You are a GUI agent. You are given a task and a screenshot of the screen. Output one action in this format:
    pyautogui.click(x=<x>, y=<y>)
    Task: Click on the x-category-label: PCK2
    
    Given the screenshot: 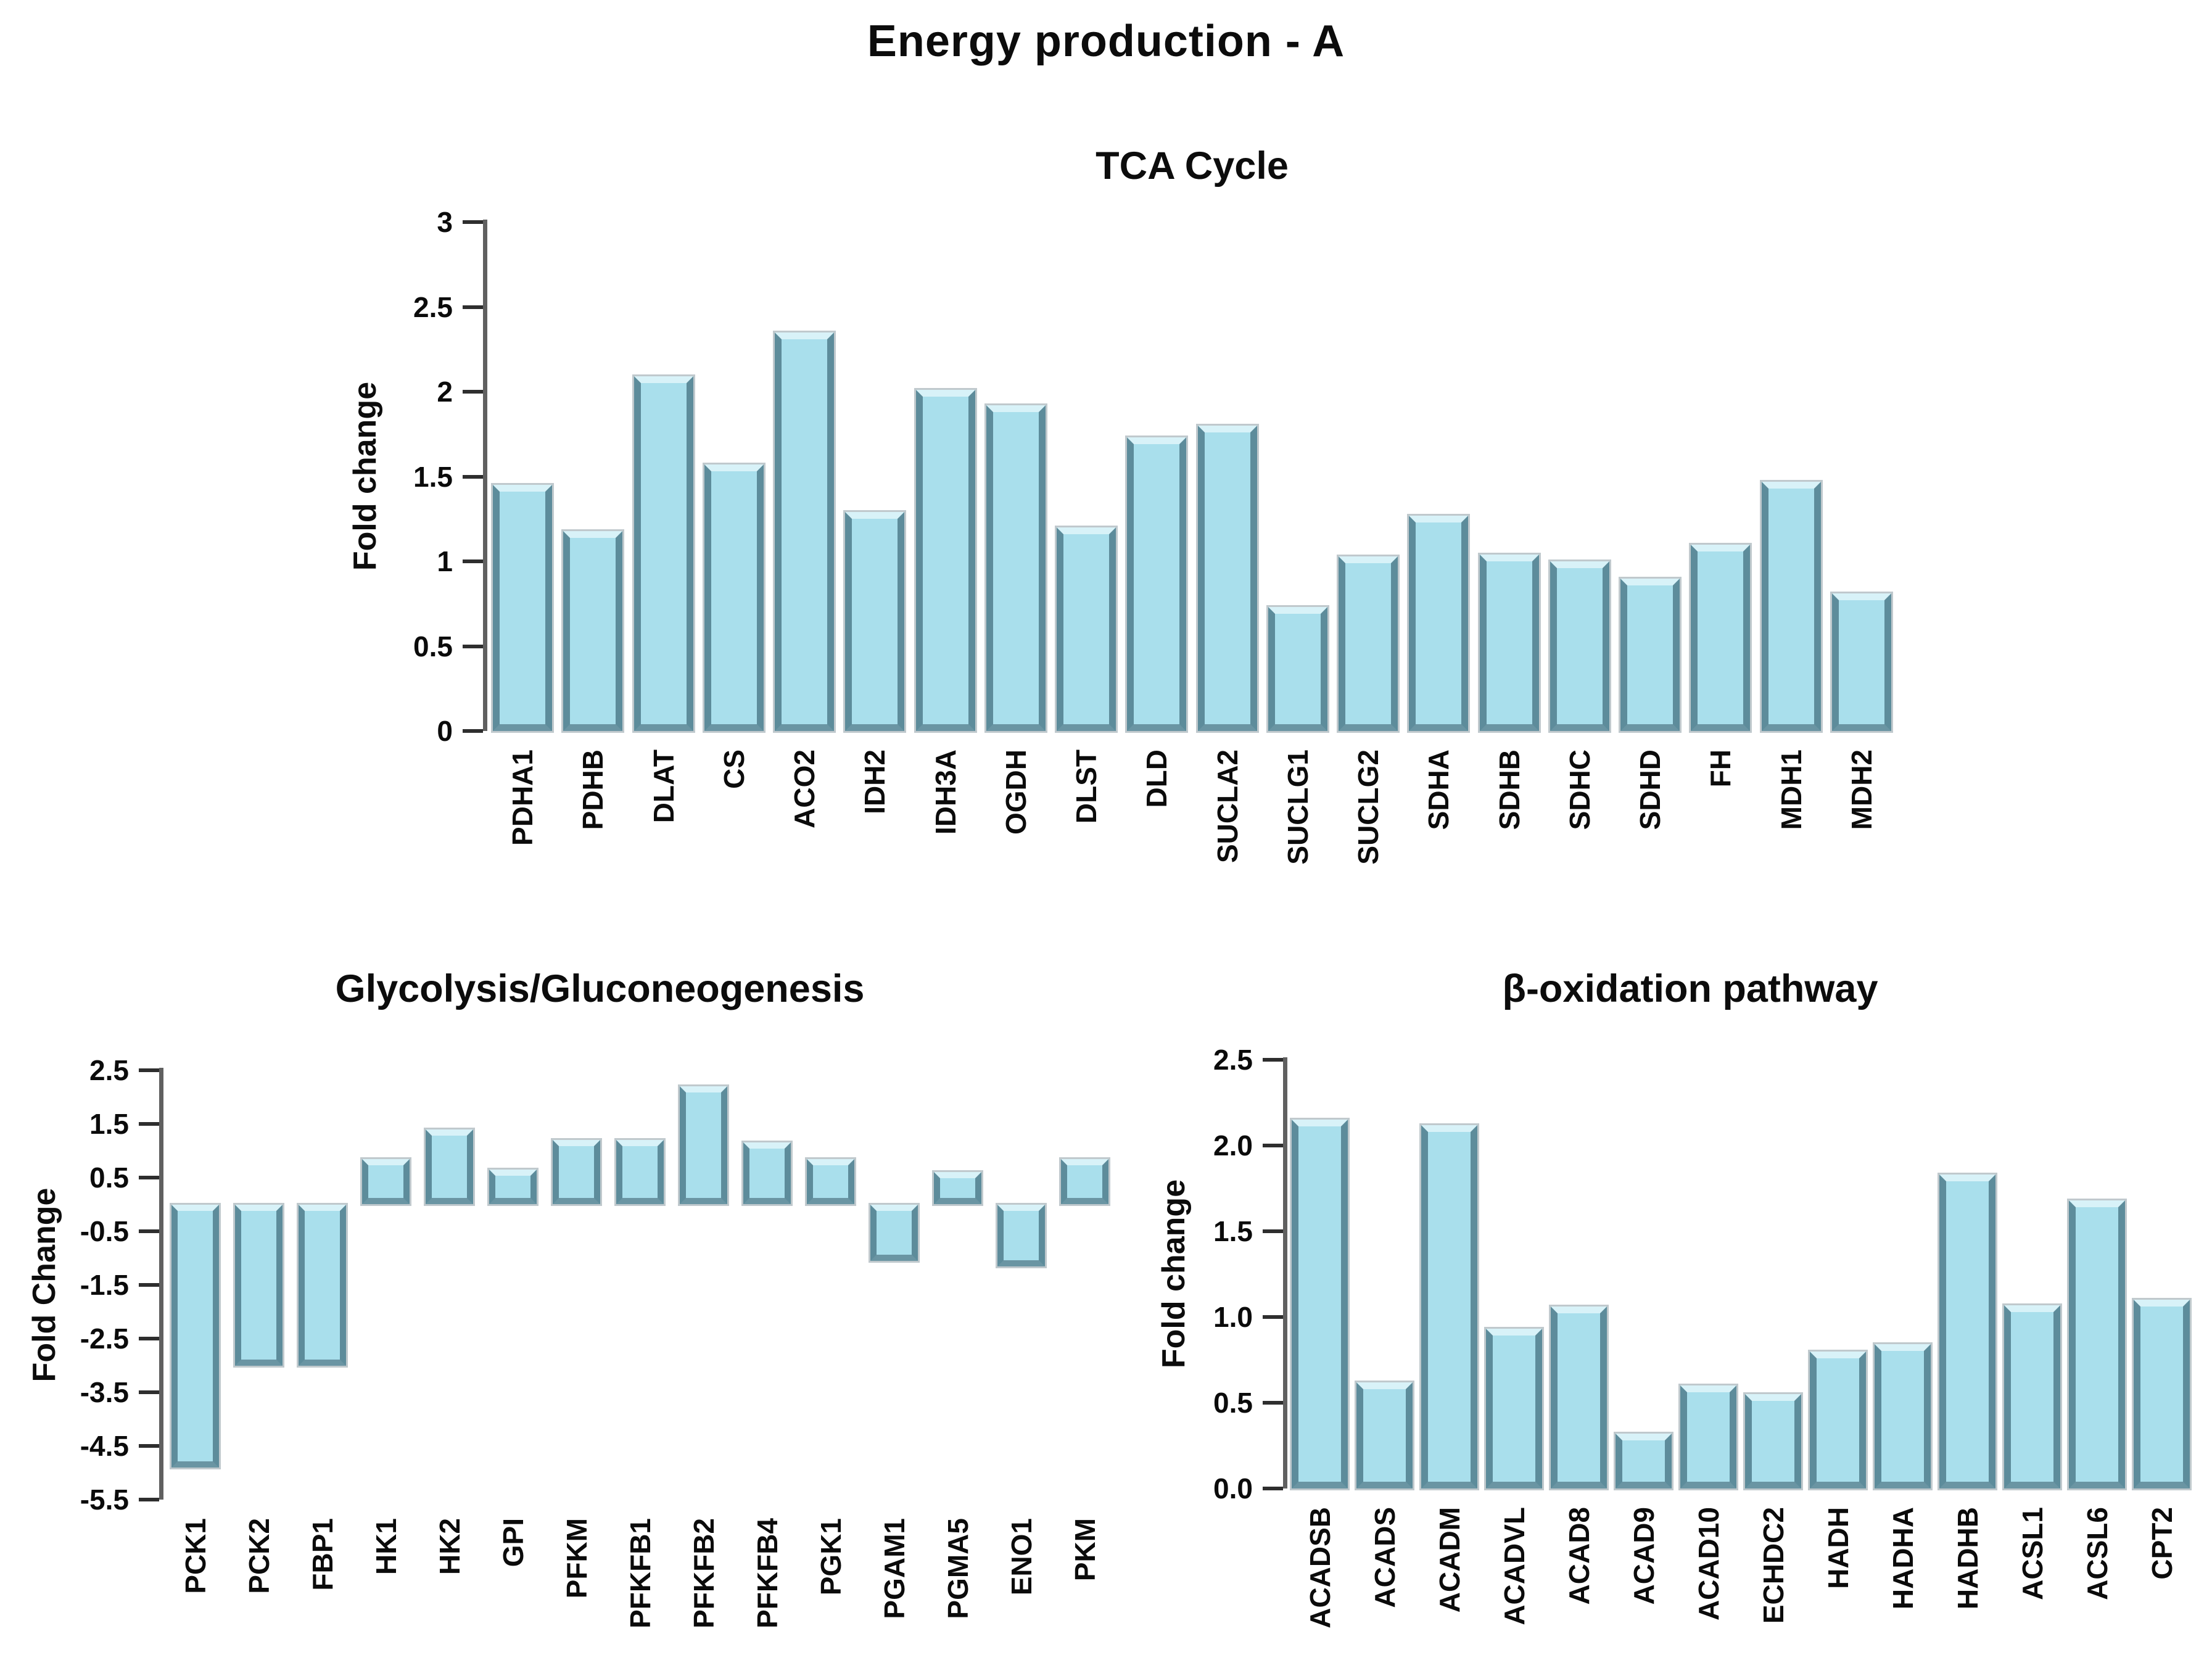 What is the action you would take?
    pyautogui.click(x=258, y=1556)
    